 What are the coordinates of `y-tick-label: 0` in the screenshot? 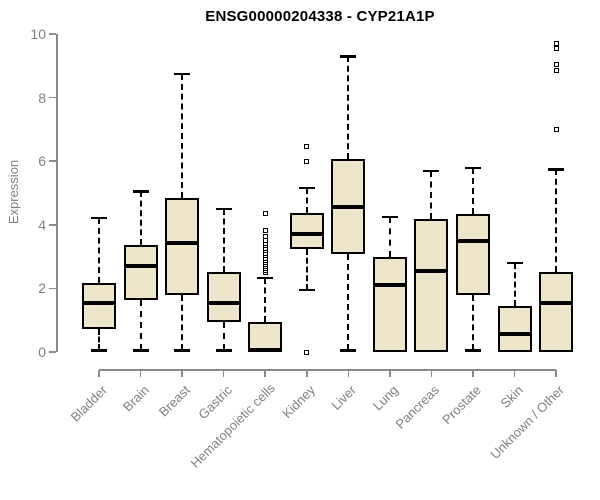 It's located at (42, 352).